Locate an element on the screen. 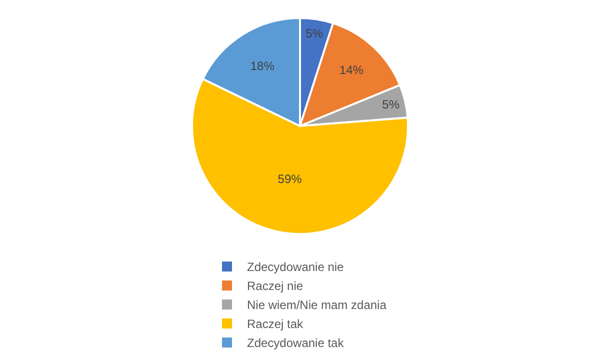 Image resolution: width=600 pixels, height=360 pixels. data-label: 14% is located at coordinates (351, 70).